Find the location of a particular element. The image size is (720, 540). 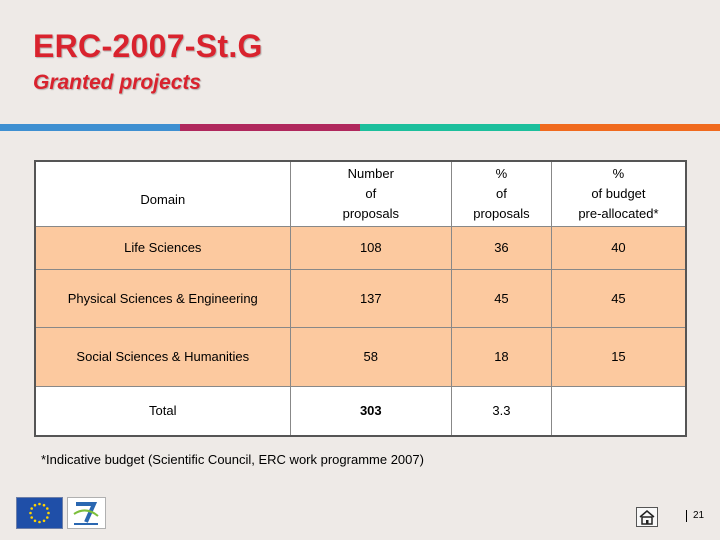

cell-domain: Life Sciences is located at coordinates (162, 247).